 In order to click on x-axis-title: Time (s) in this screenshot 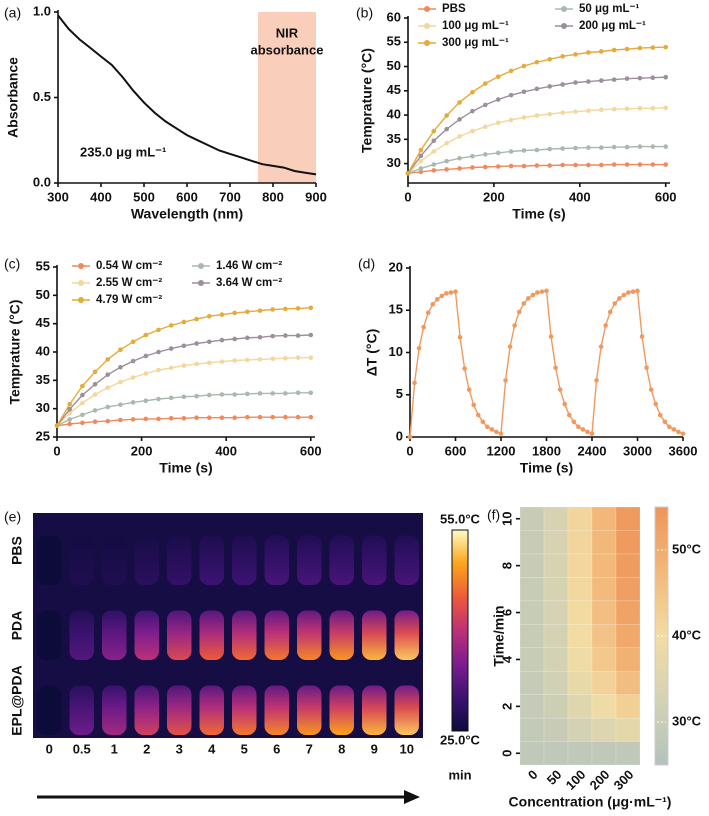, I will do `click(546, 468)`.